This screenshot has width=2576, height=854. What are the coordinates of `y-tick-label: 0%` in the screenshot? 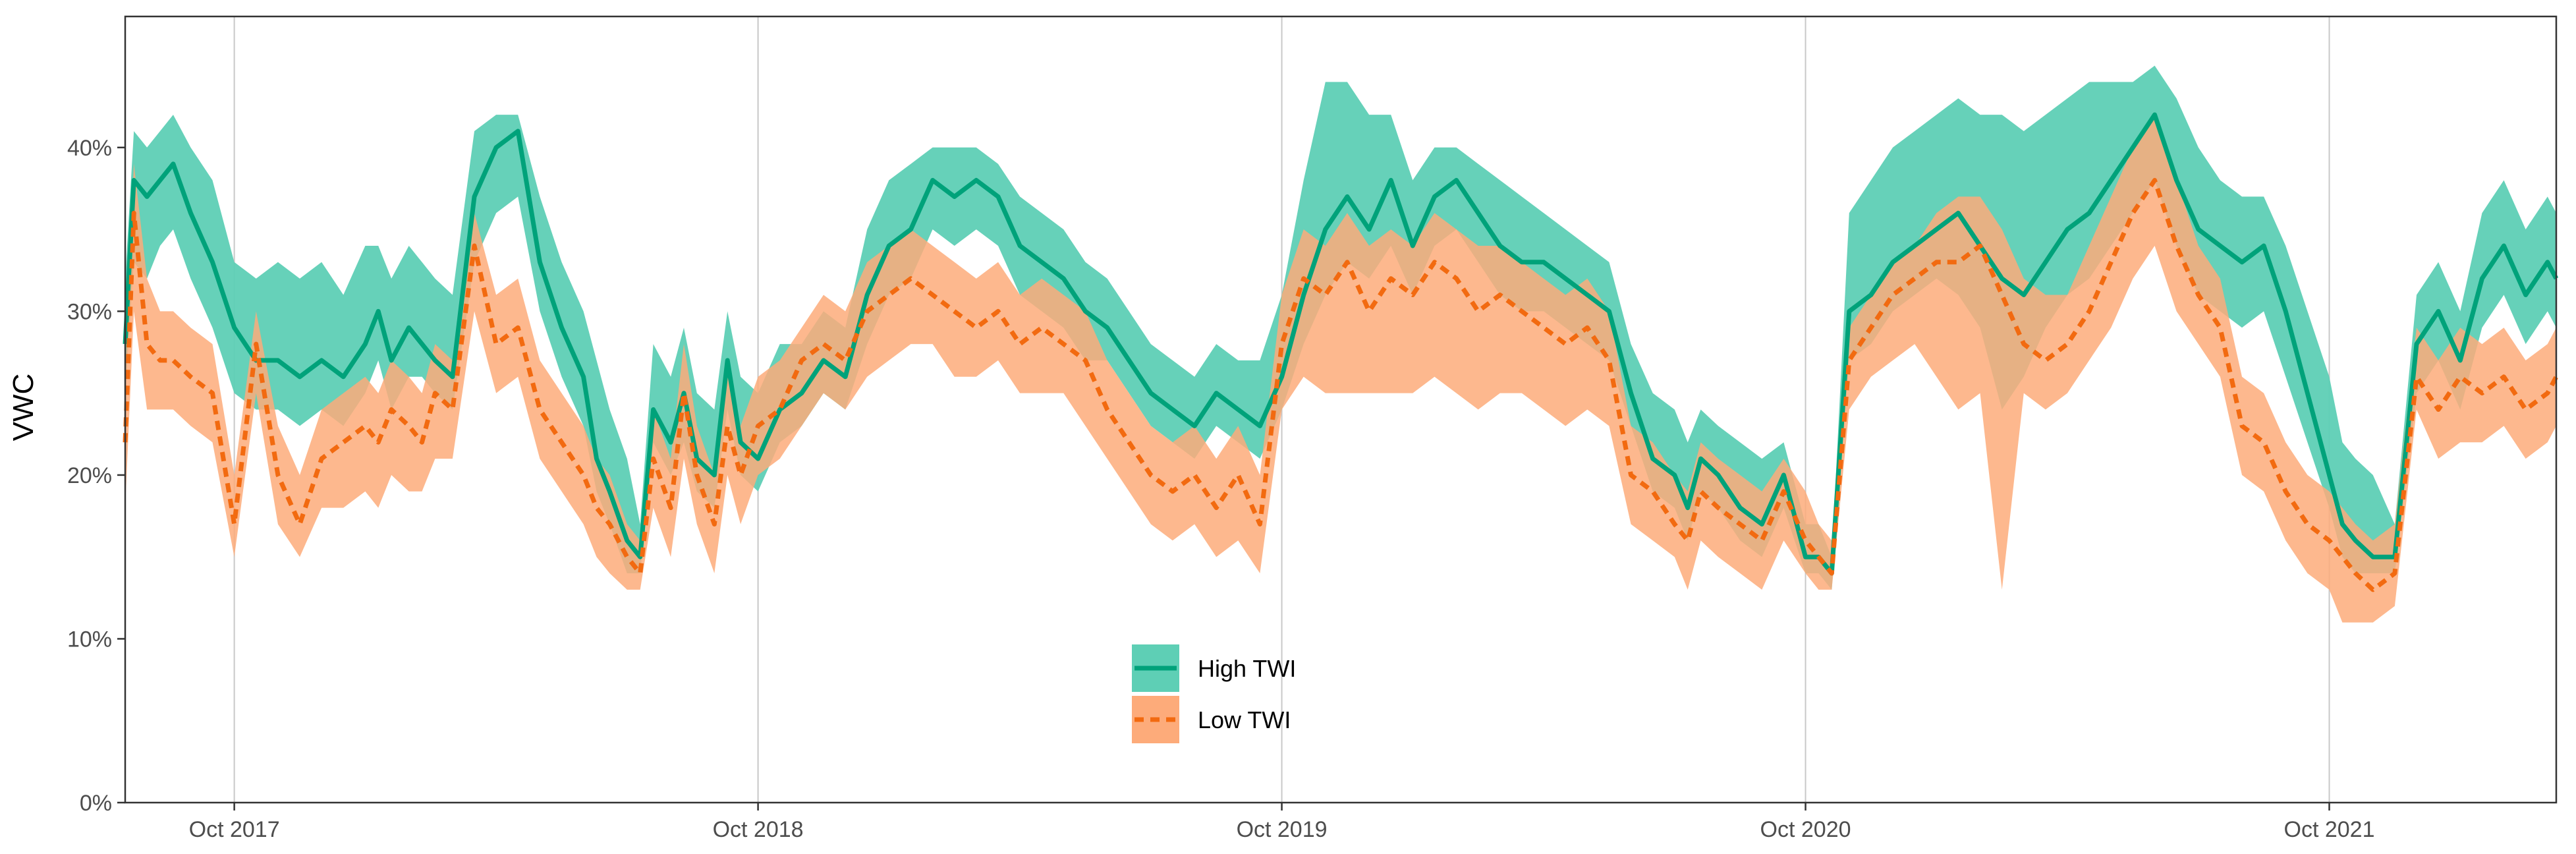 It's located at (96, 803).